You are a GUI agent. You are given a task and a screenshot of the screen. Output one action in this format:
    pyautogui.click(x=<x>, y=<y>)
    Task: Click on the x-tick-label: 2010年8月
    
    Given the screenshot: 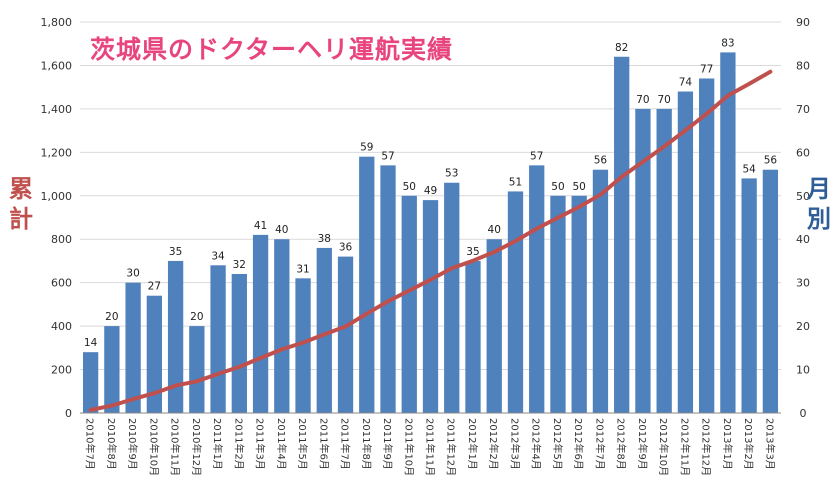 What is the action you would take?
    pyautogui.click(x=111, y=444)
    